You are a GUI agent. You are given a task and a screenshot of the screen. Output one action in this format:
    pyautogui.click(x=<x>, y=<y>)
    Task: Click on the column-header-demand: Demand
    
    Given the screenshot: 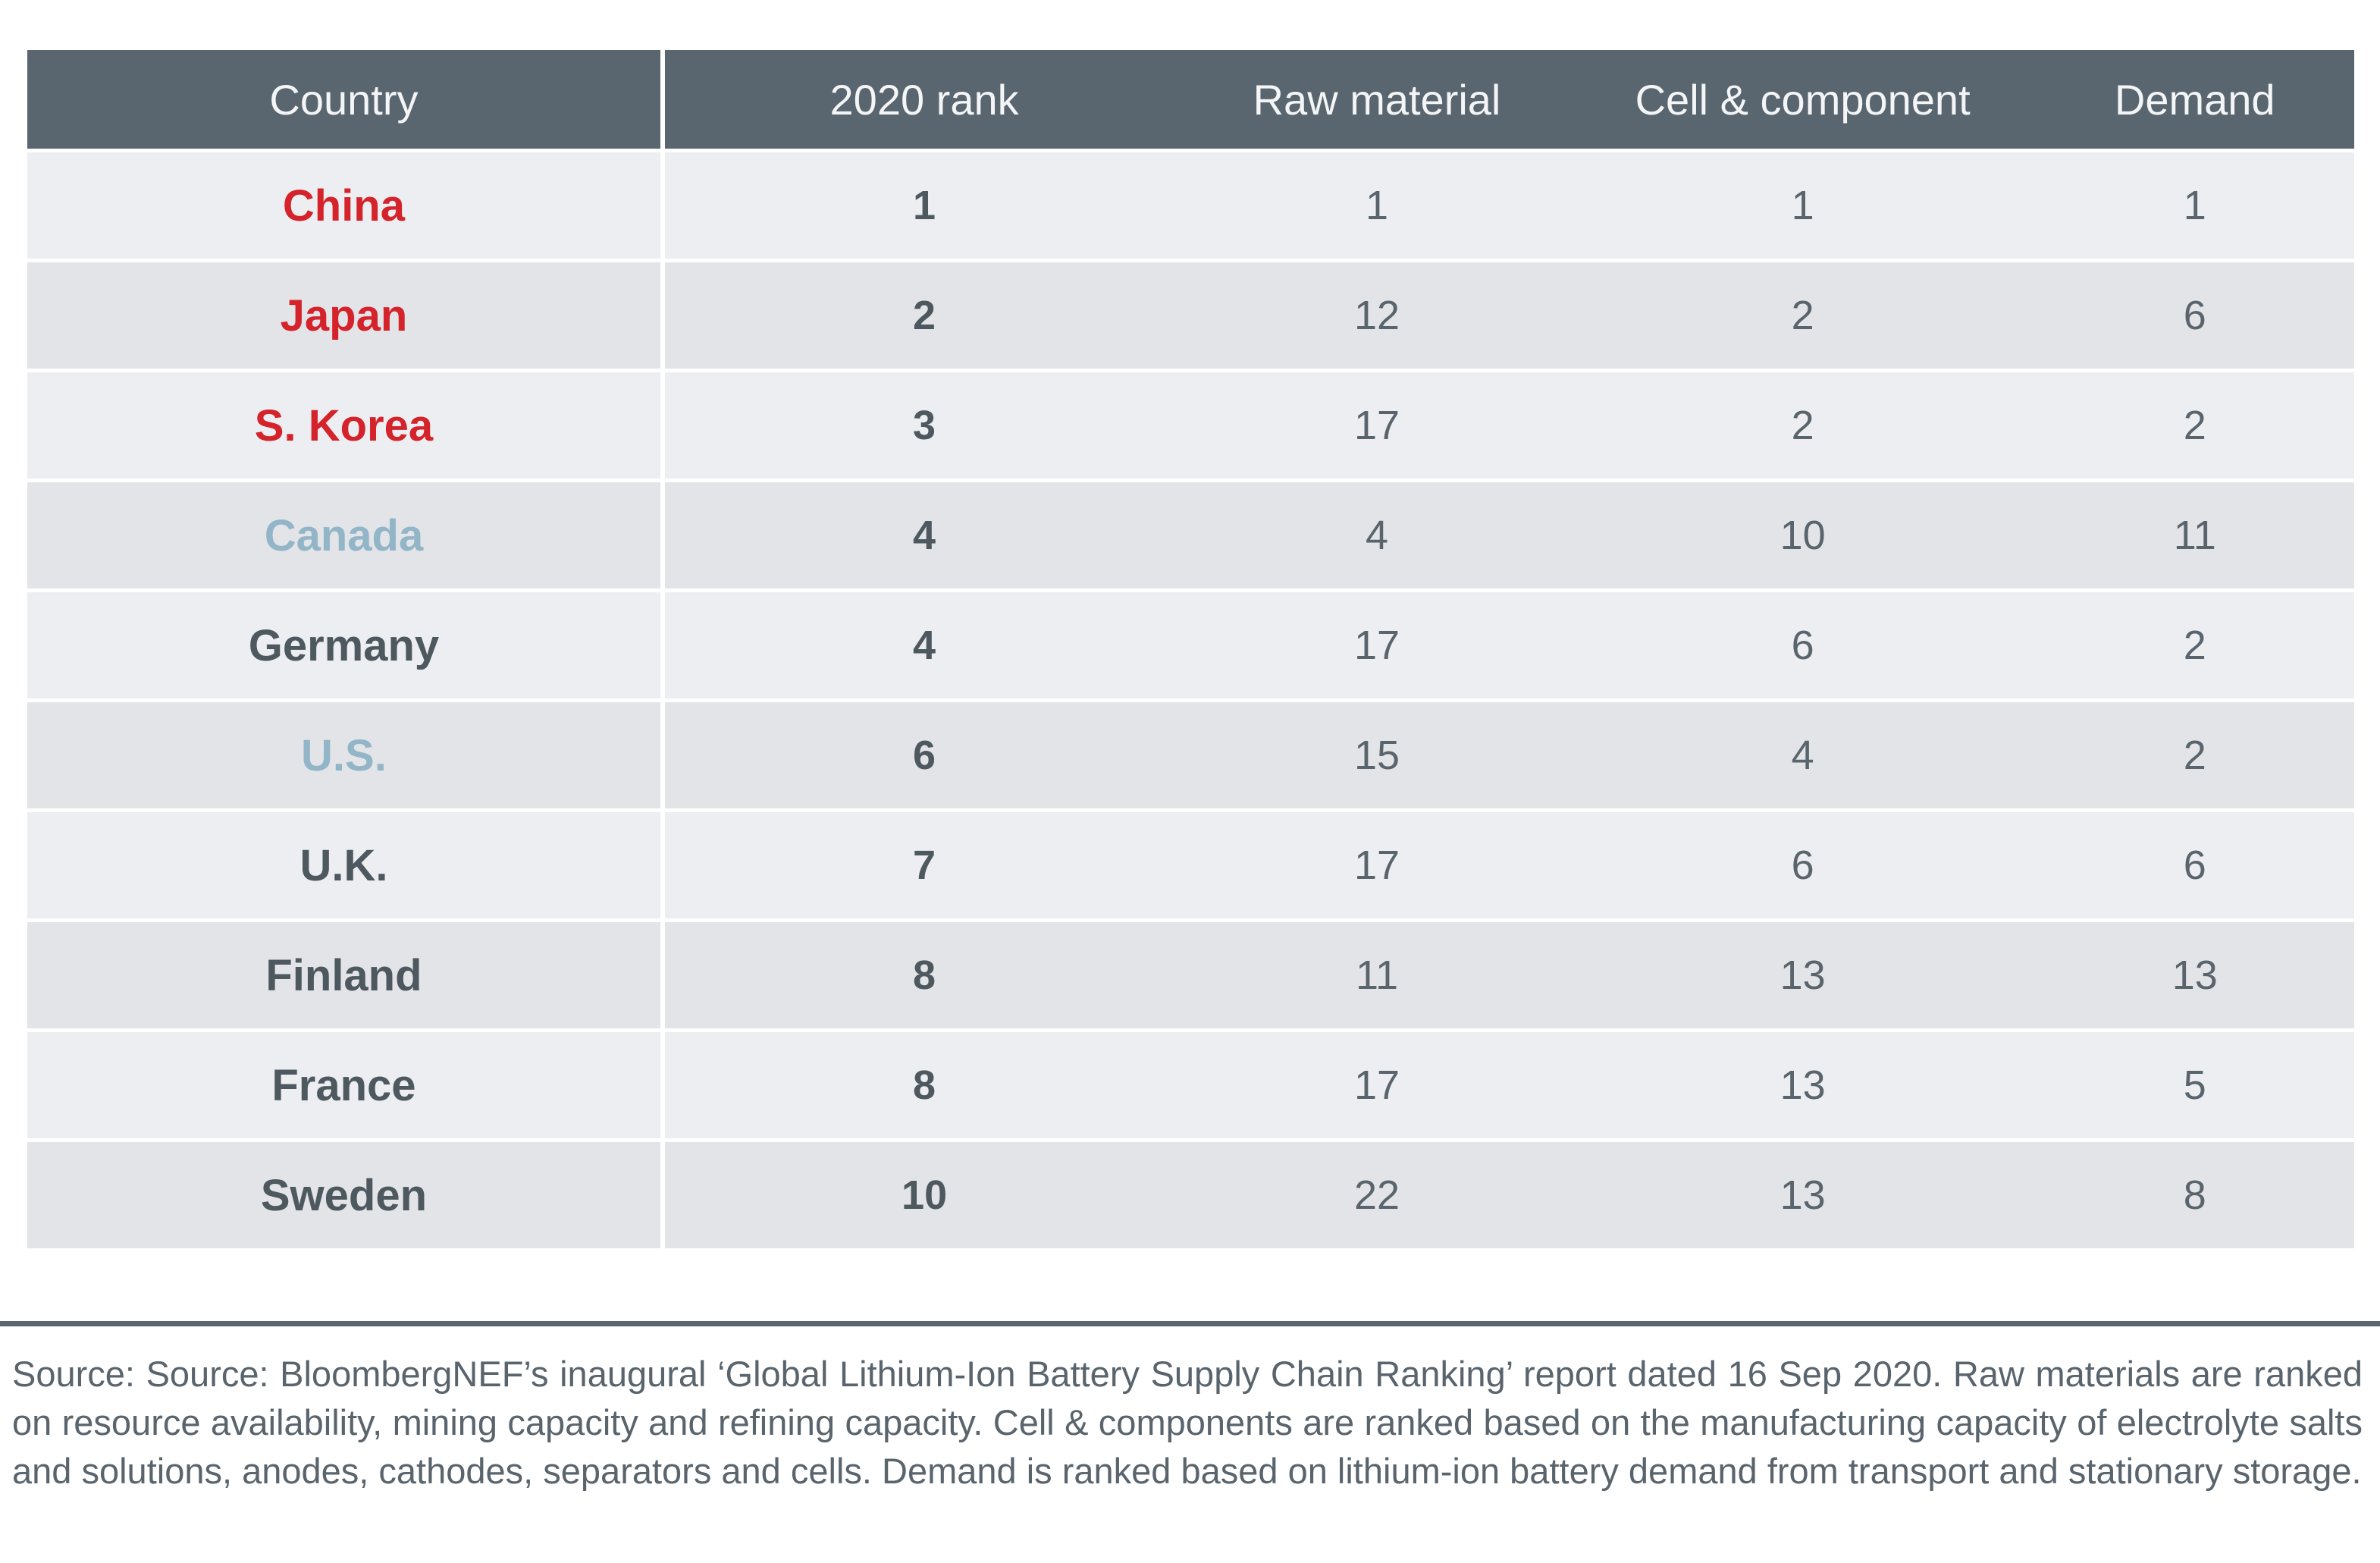 What is the action you would take?
    pyautogui.click(x=2194, y=99)
    